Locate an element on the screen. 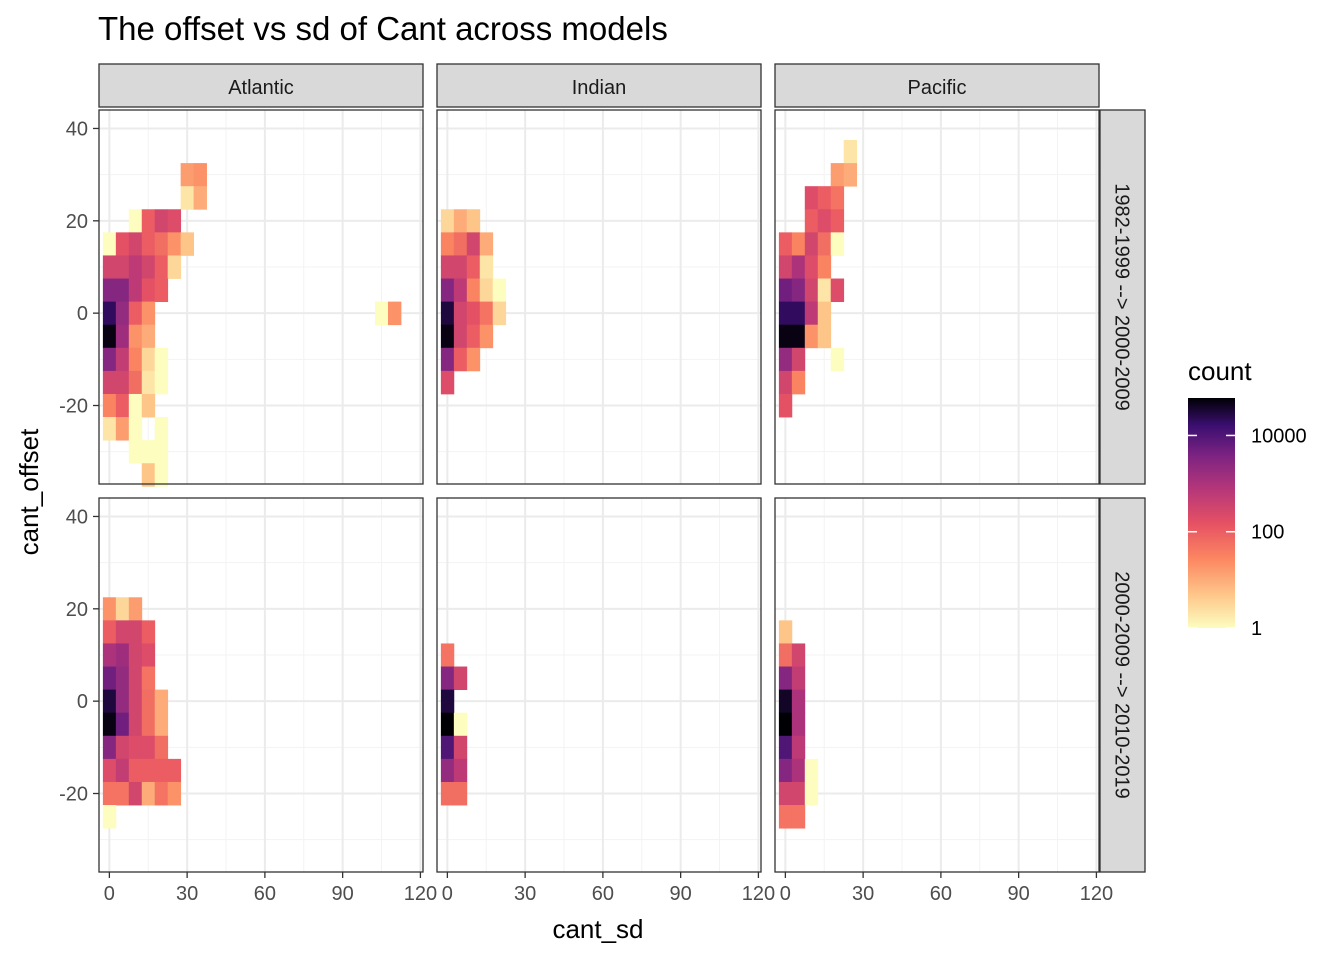  legend-colorbar is located at coordinates (1211, 513).